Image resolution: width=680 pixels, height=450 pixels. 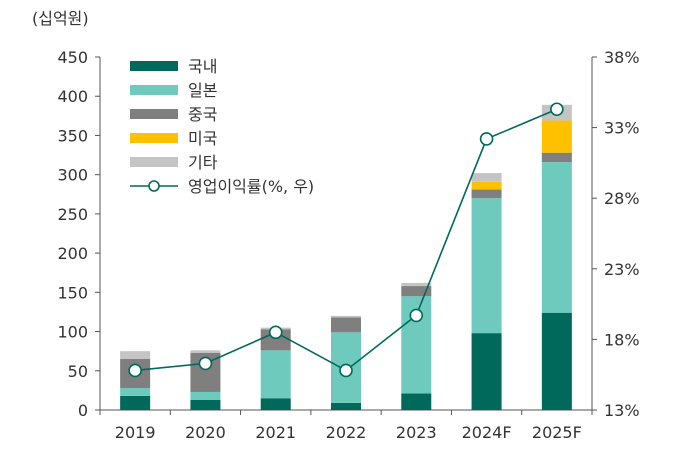 I want to click on bar-segment-2-2023, so click(x=416, y=291).